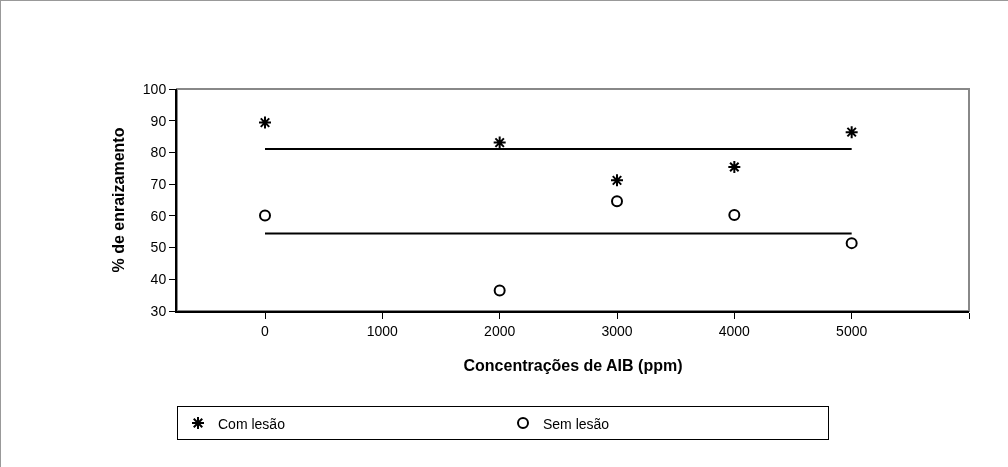  Describe the element at coordinates (158, 215) in the screenshot. I see `y-tick-label: 60` at that location.